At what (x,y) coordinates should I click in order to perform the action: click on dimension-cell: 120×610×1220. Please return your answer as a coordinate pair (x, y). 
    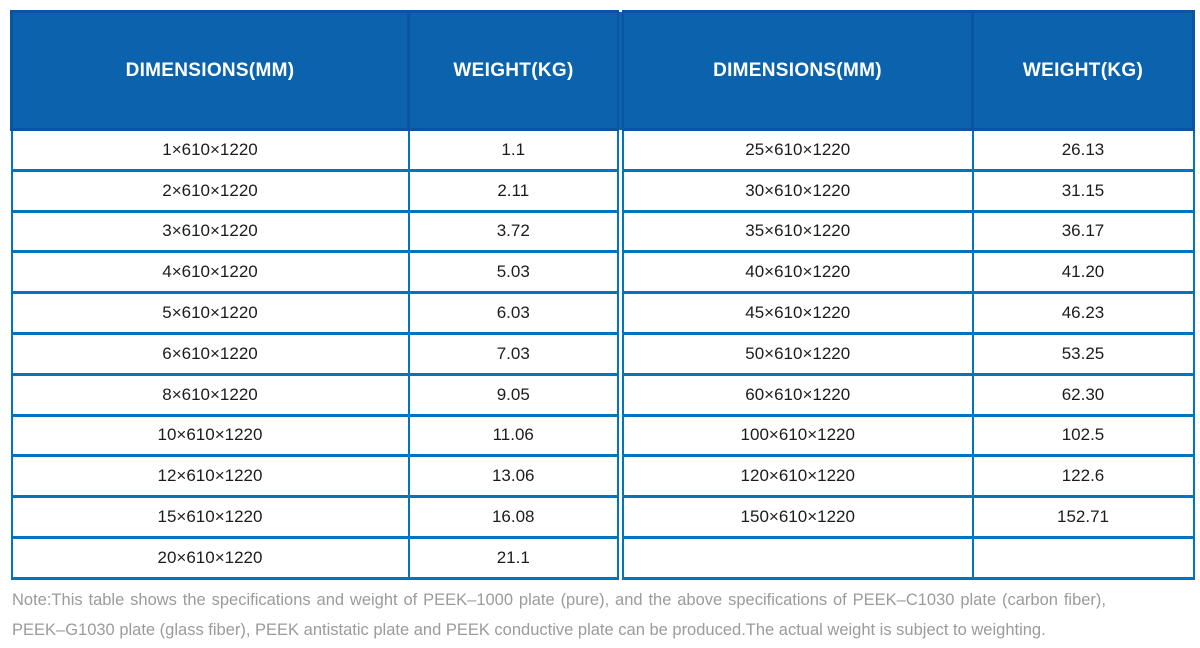
    Looking at the image, I should click on (795, 476).